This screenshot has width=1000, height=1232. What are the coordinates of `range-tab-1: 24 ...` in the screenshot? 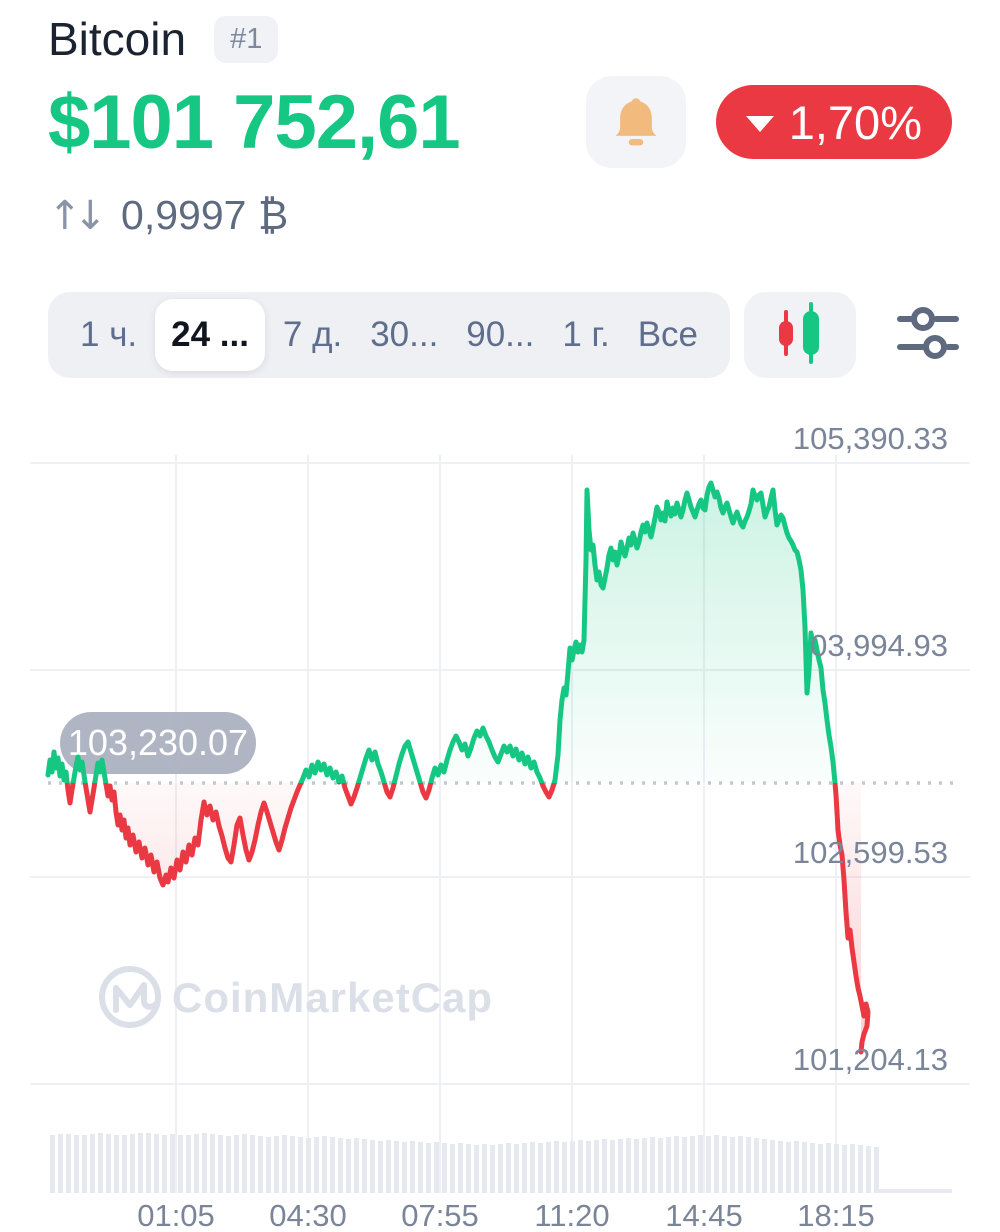 It's located at (210, 335).